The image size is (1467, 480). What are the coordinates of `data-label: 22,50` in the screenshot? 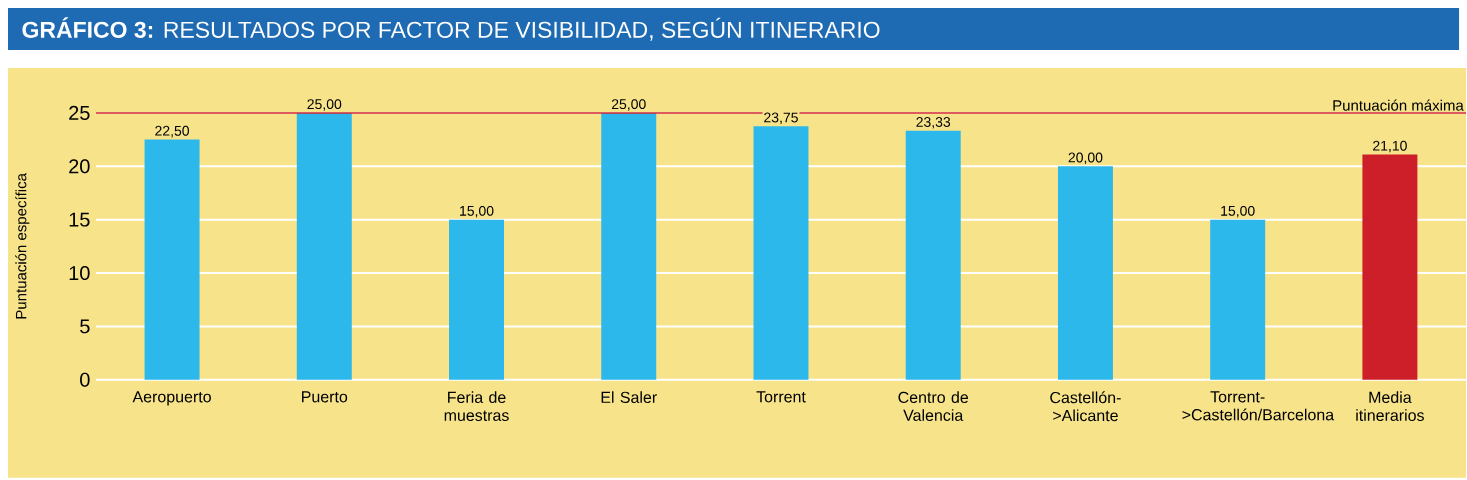 It's located at (172, 132).